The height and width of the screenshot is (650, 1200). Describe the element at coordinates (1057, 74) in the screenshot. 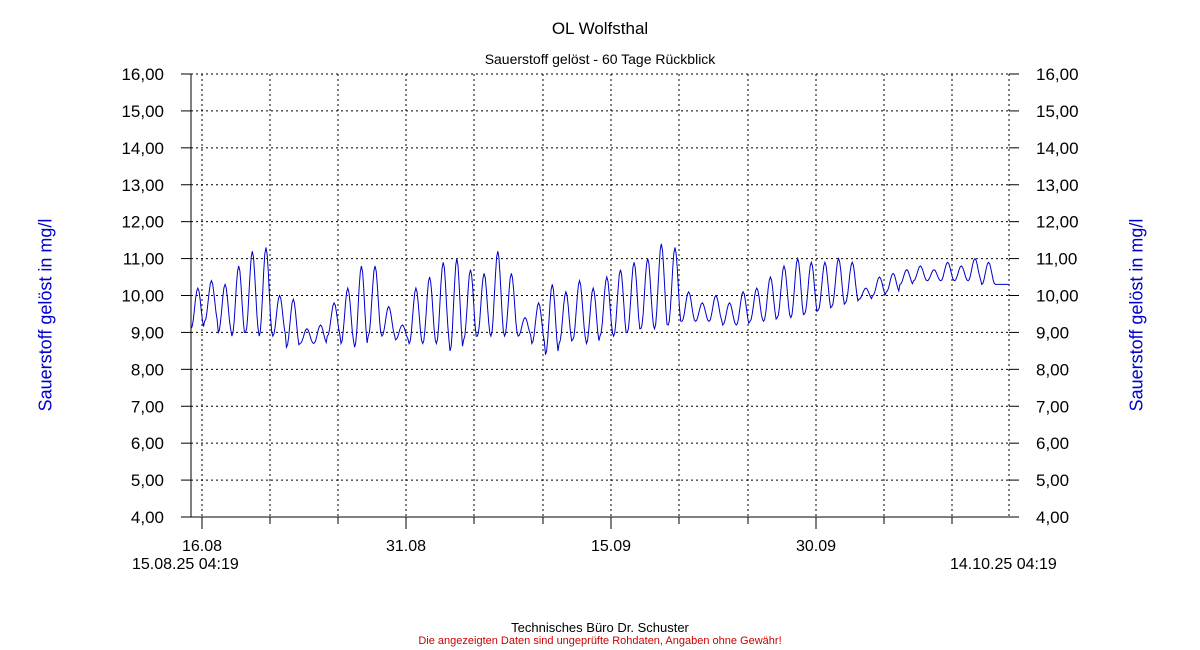

I see `y-tick-label-right: 16,00` at that location.